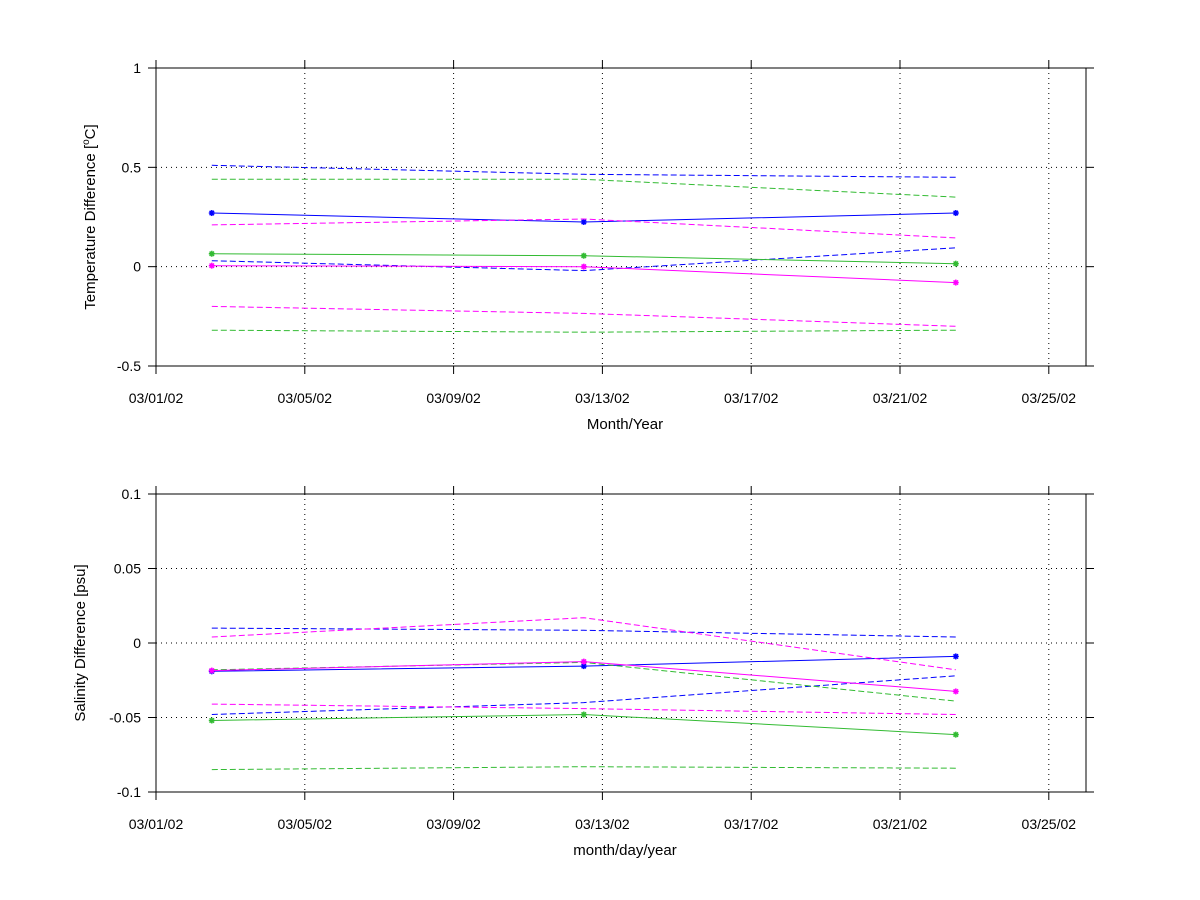 Image resolution: width=1200 pixels, height=900 pixels. What do you see at coordinates (132, 167) in the screenshot?
I see `y-tick-label: 0.5` at bounding box center [132, 167].